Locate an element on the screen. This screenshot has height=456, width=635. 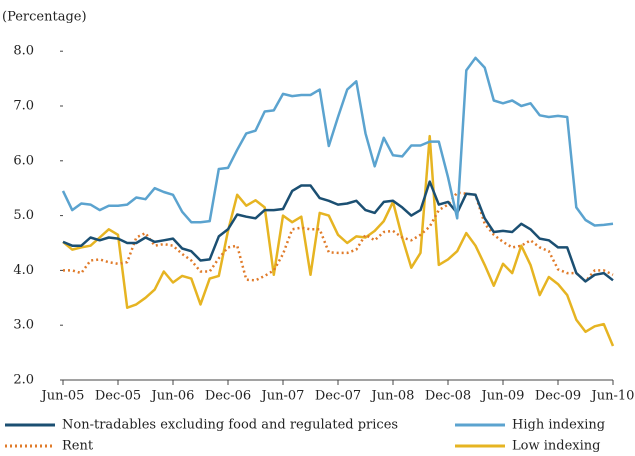
x-tick-label: Jun-09 is located at coordinates (502, 396).